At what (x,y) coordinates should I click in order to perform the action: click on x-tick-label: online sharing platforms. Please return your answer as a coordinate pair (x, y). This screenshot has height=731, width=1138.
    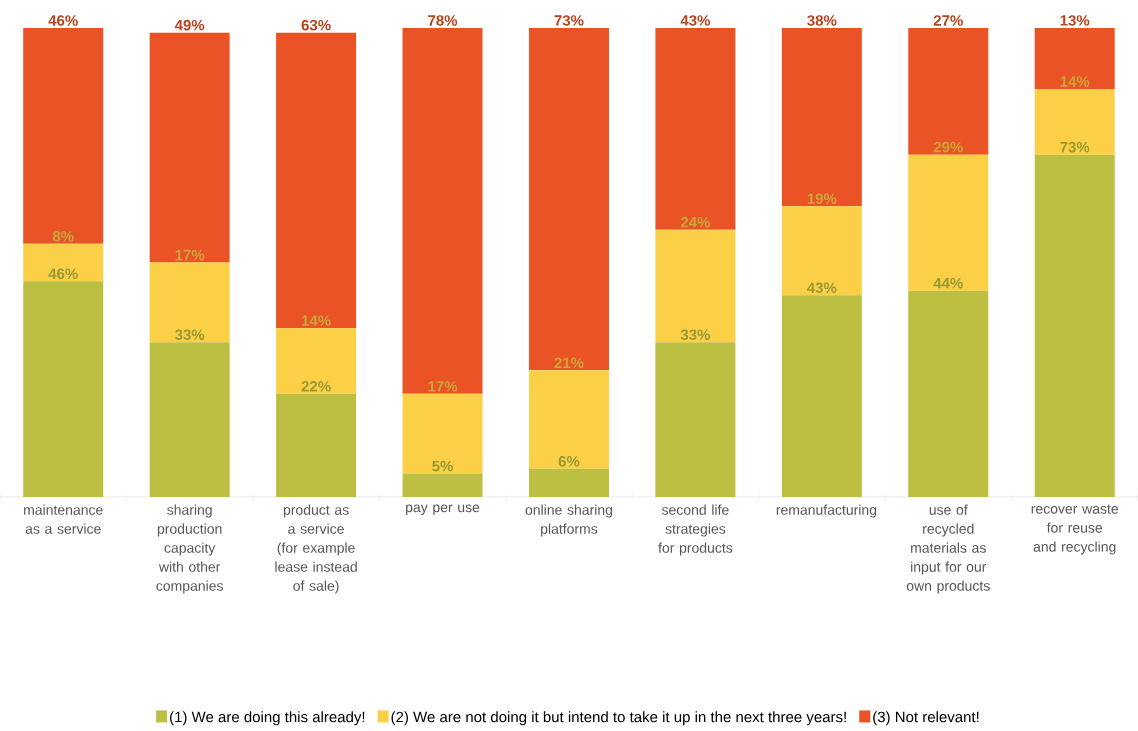
    Looking at the image, I should click on (569, 520).